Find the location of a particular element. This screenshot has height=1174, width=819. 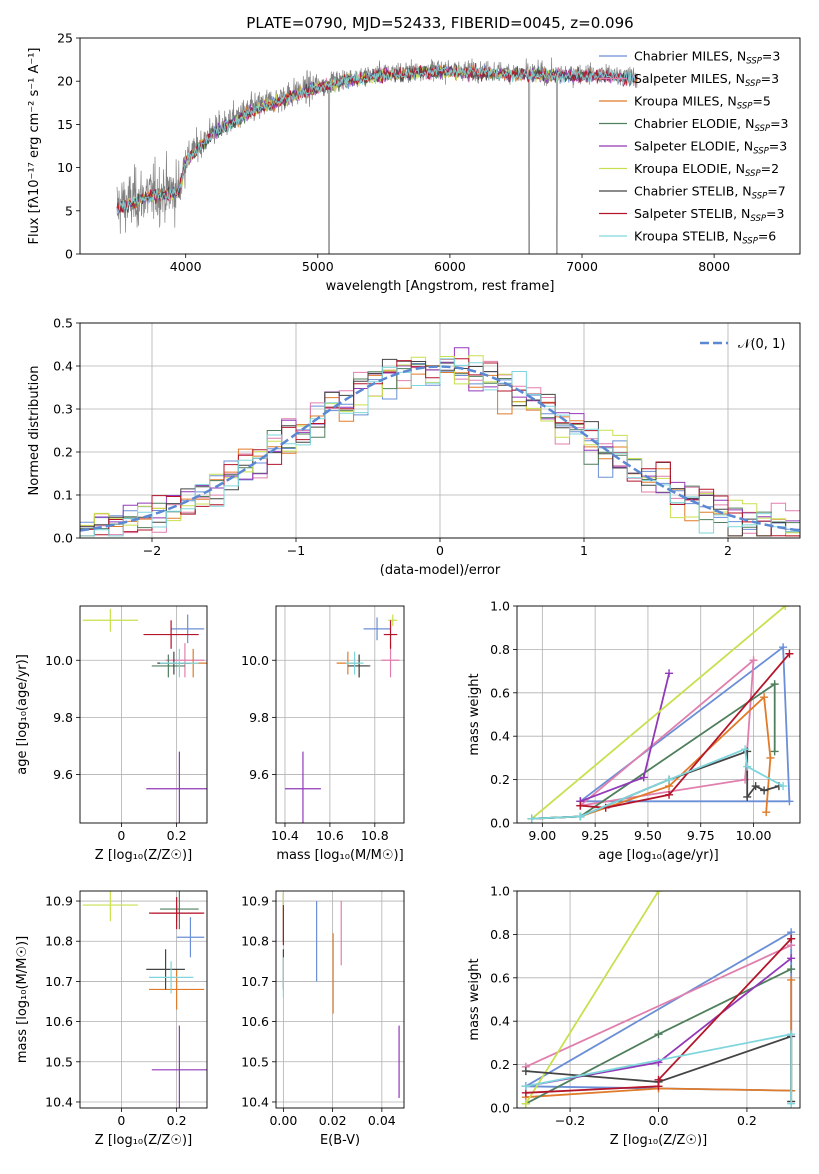

x-tick-label: 10.8 is located at coordinates (375, 835).